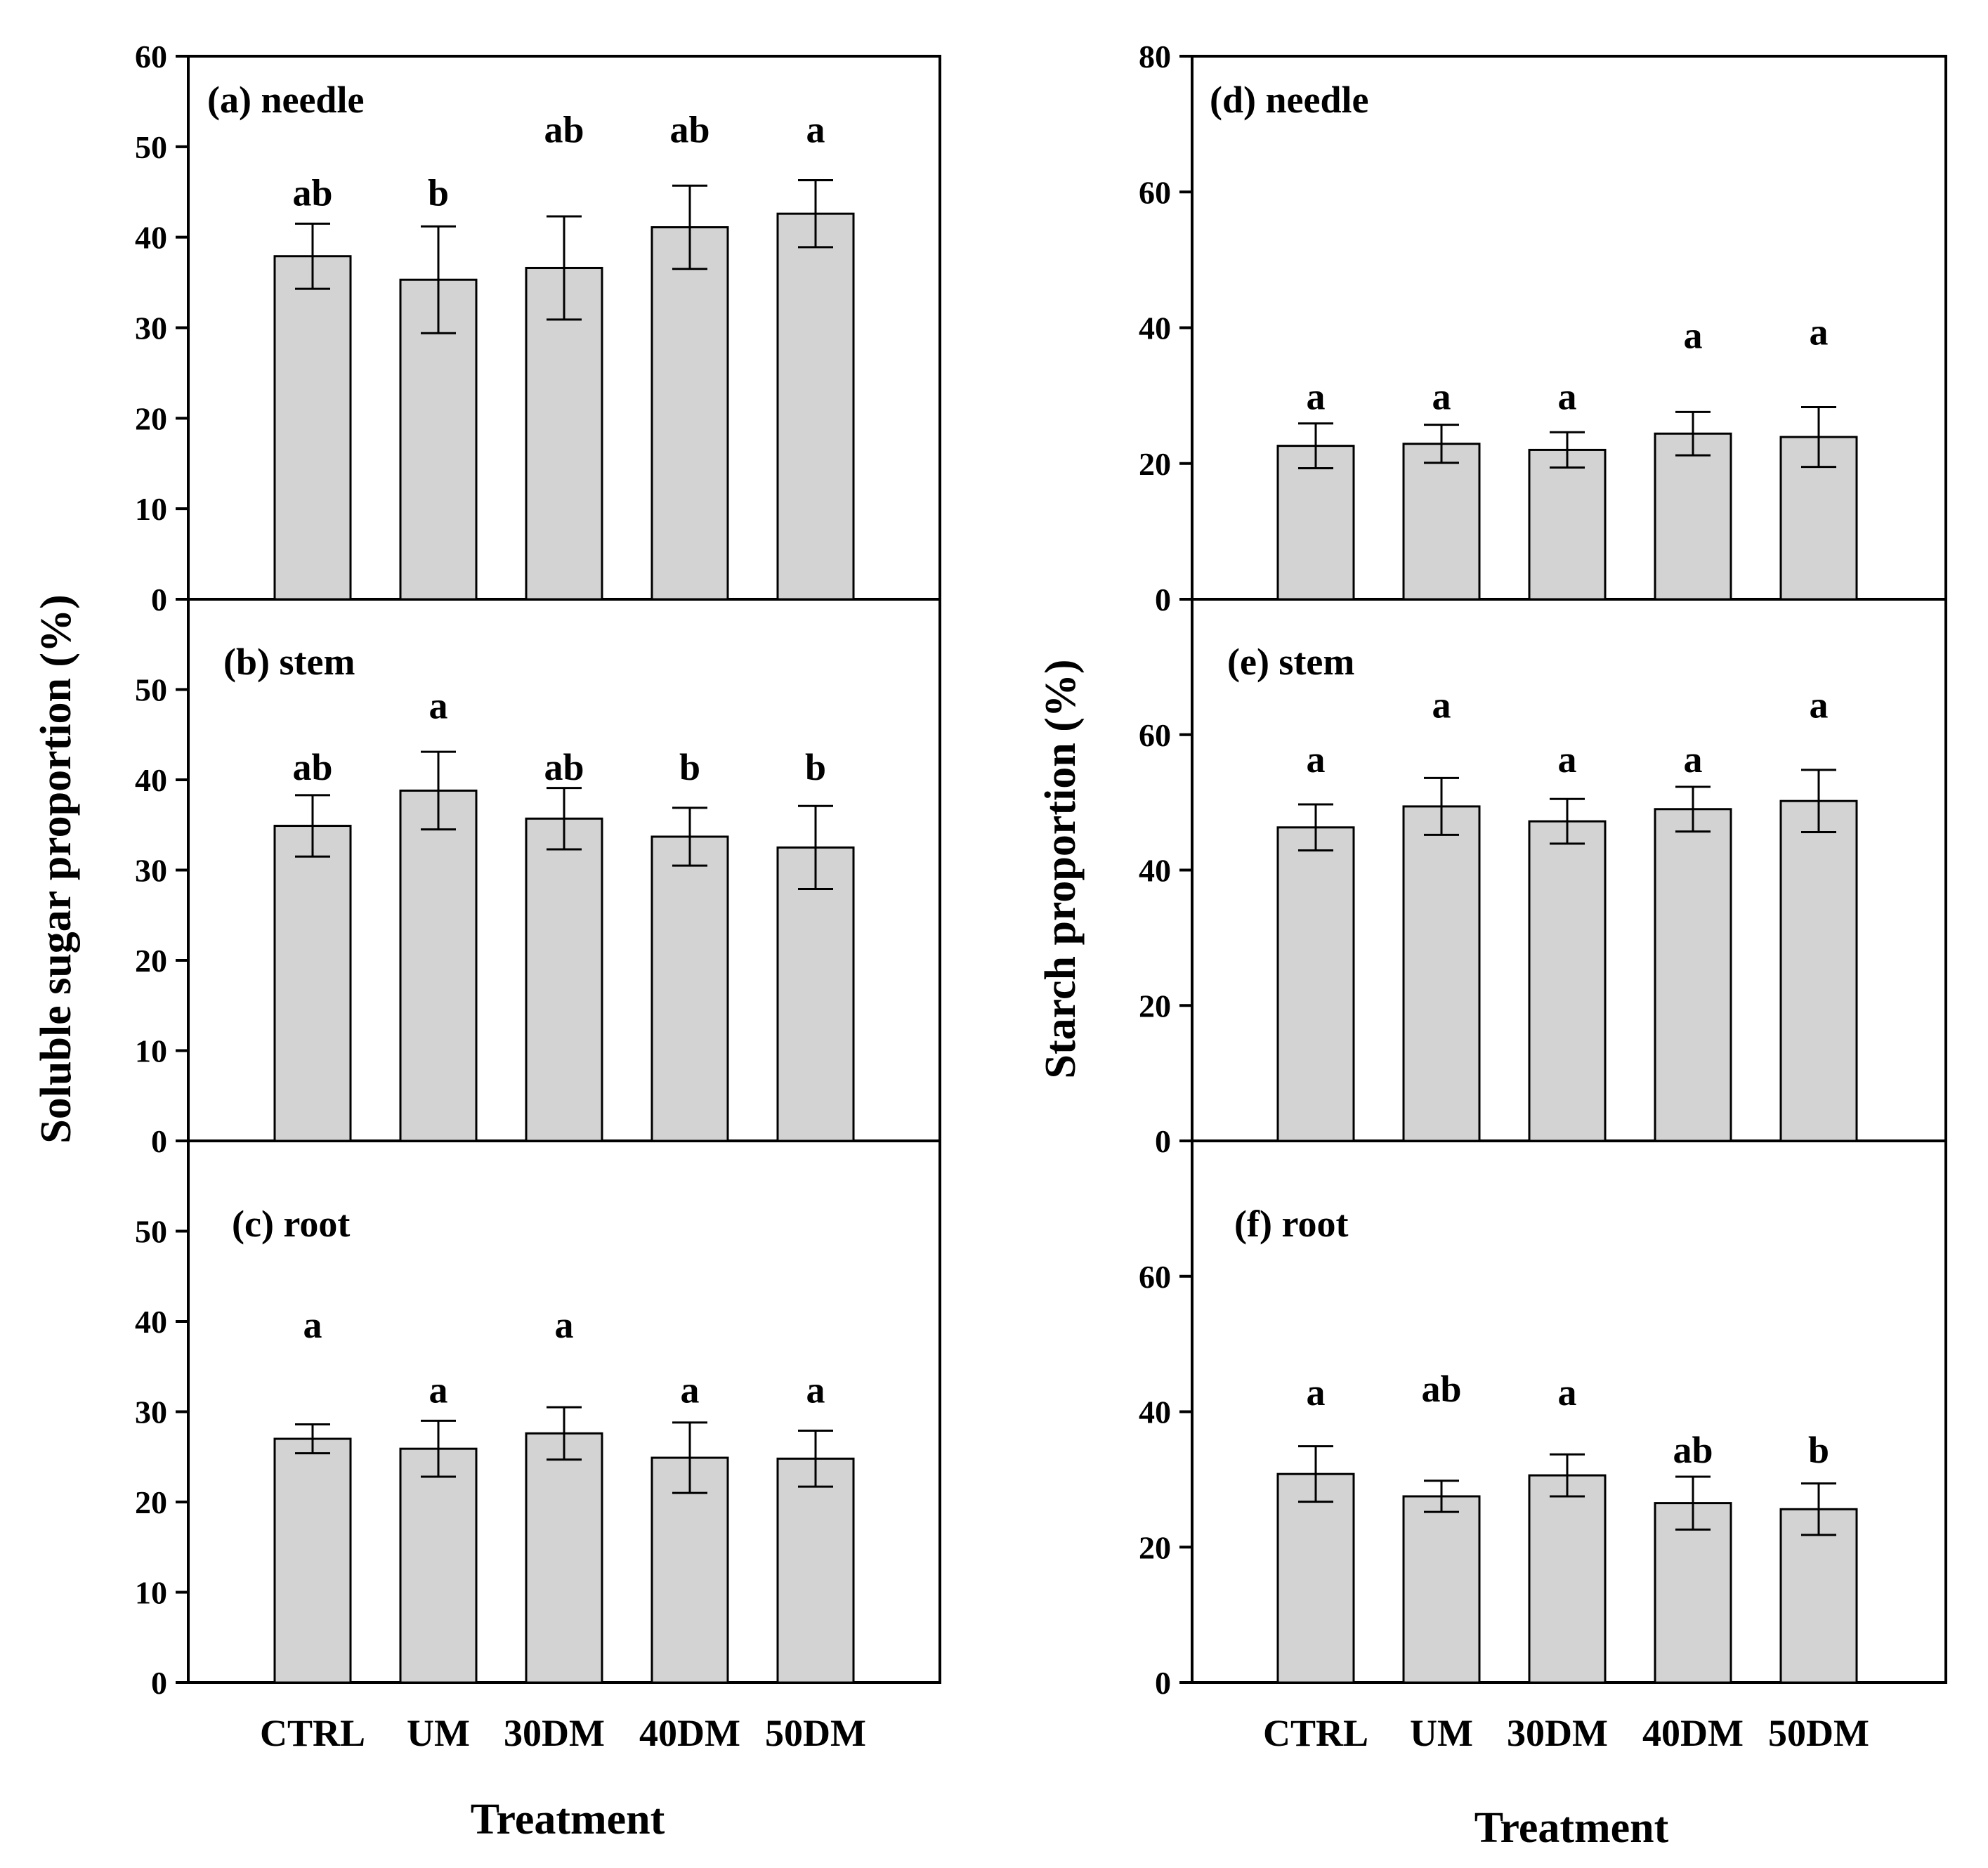 The width and height of the screenshot is (1988, 1868). What do you see at coordinates (1155, 871) in the screenshot?
I see `panel-e-y-tick-label: 40` at bounding box center [1155, 871].